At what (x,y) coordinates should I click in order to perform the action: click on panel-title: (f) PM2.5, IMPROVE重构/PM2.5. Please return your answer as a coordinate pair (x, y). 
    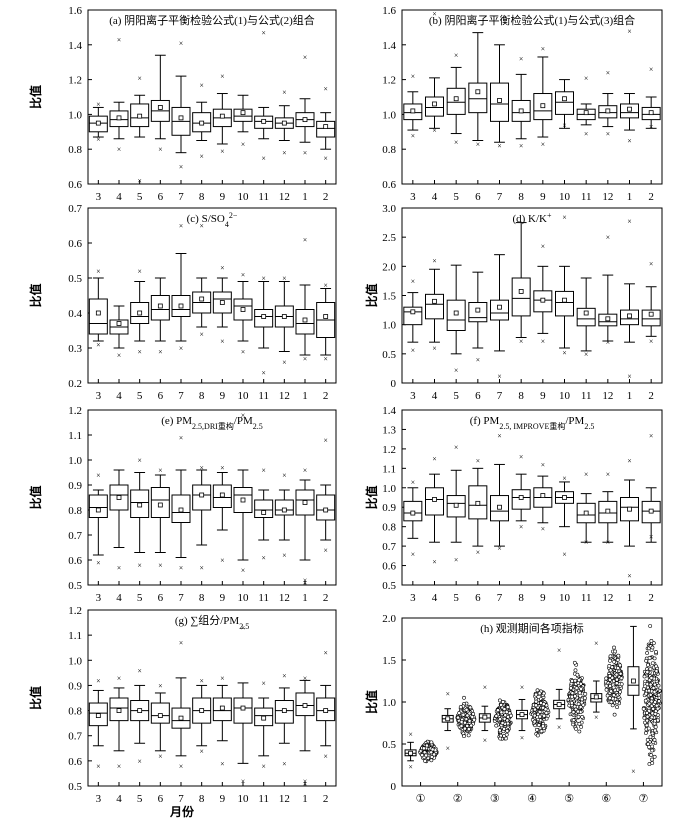
    Looking at the image, I should click on (532, 423).